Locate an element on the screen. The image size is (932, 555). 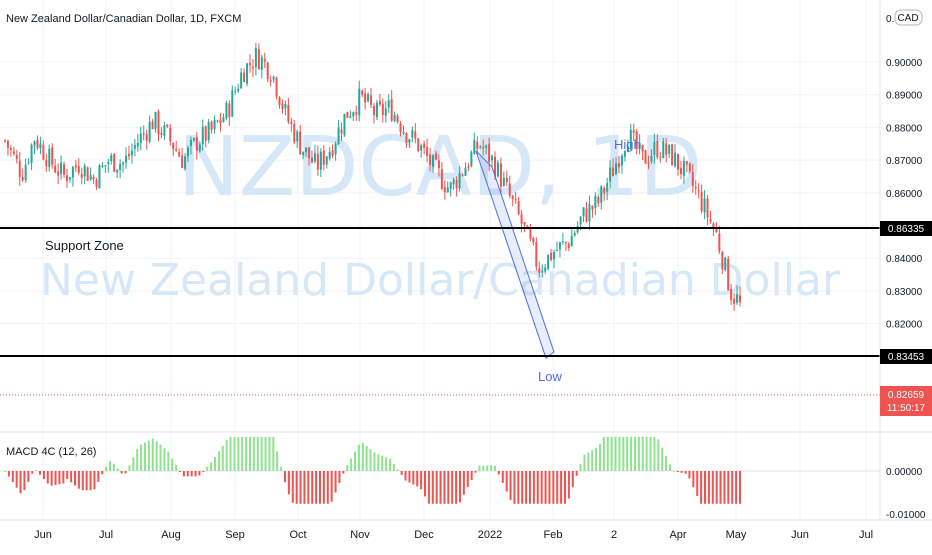
resistance-price-label: 0.86335 is located at coordinates (906, 229).